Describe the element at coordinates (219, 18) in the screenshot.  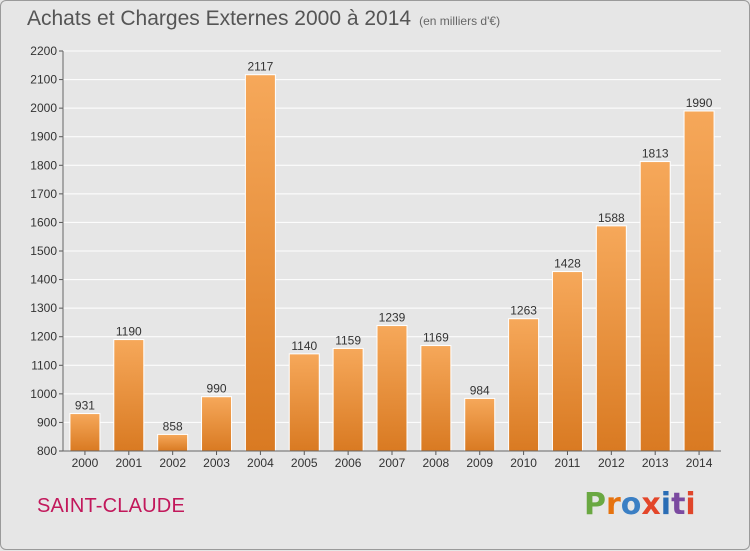
I see `chart-title-text: Achats et Charges Externes 2000 à 2014` at that location.